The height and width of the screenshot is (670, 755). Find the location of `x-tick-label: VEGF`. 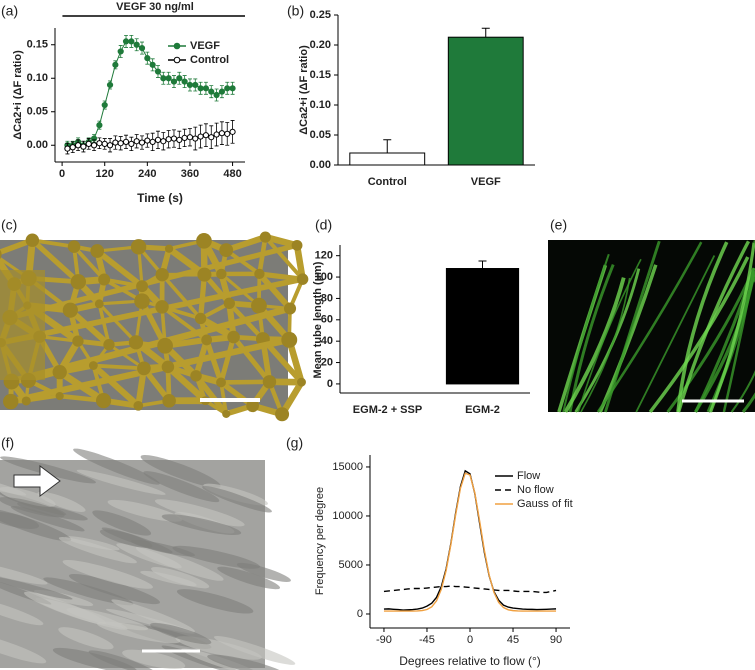

x-tick-label: VEGF is located at coordinates (486, 182).